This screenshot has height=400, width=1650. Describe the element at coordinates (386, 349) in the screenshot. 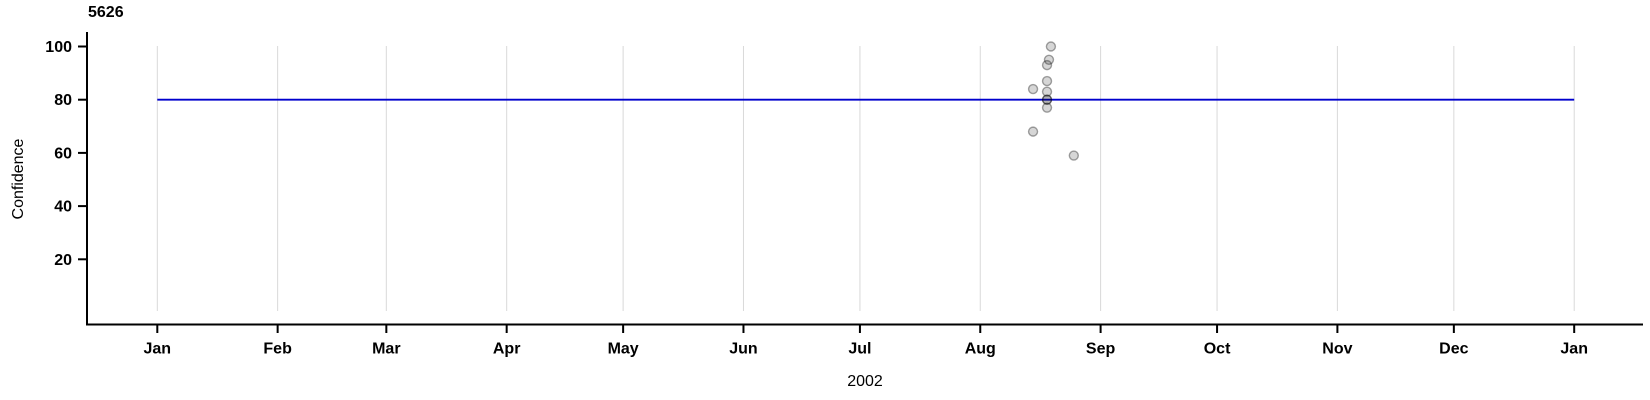

I see `x-tick-label: Mar` at that location.